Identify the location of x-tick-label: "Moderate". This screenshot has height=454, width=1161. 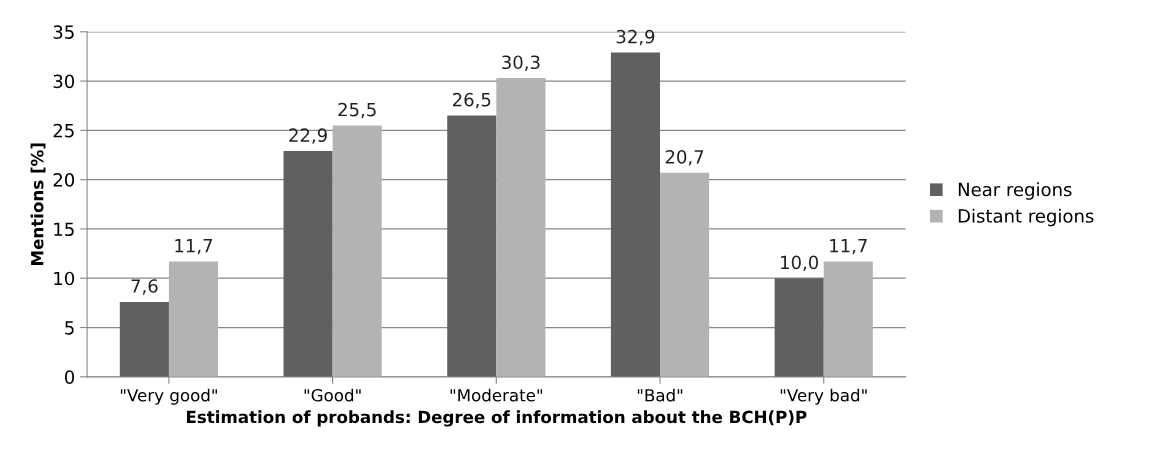
(496, 395).